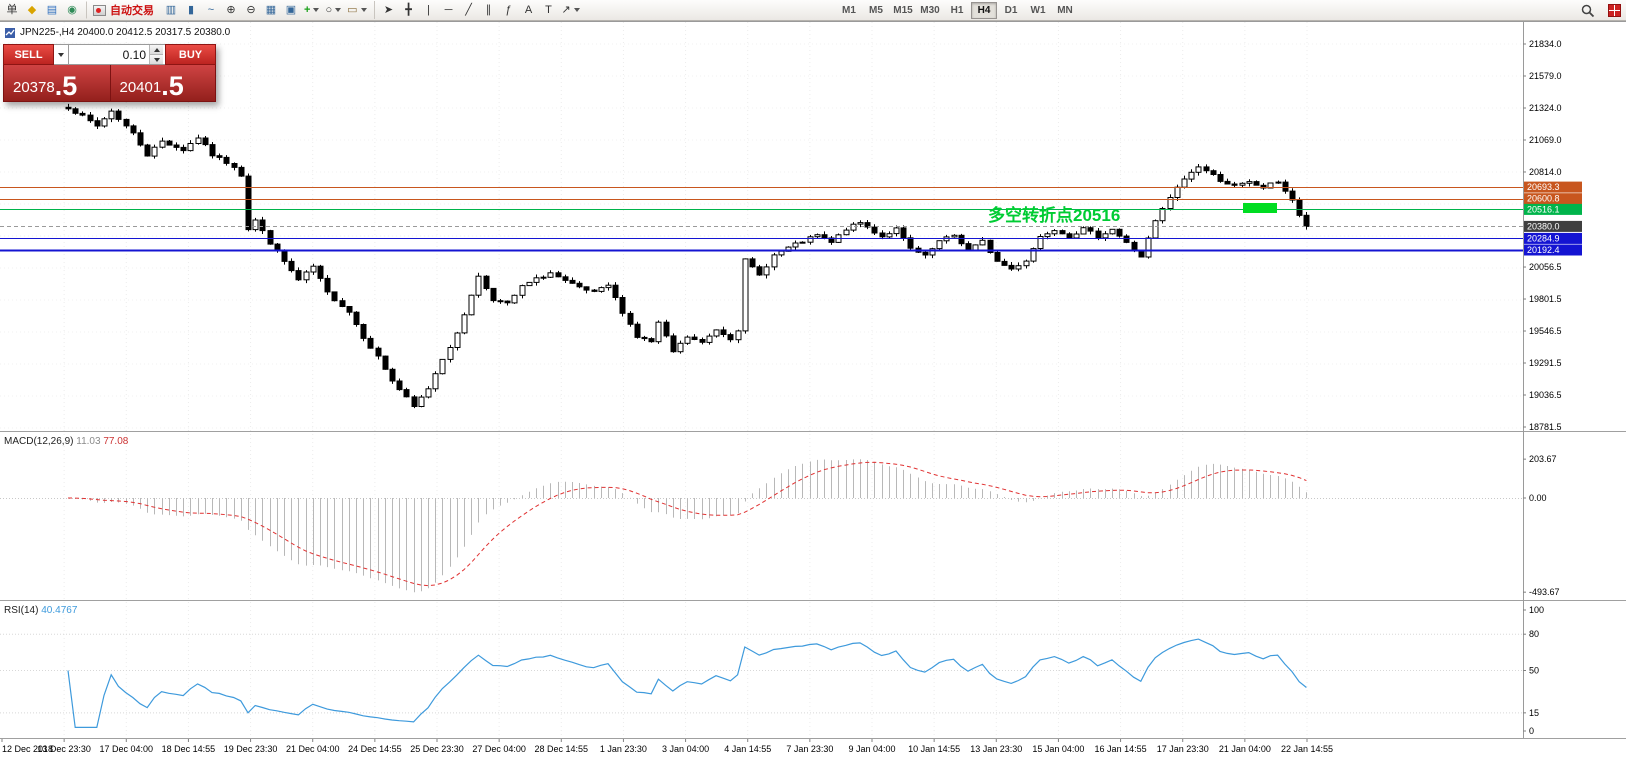 The image size is (1626, 769). What do you see at coordinates (478, 10) in the screenshot?
I see `toolbar-group-drawing-tools: ➤ ╋ | ─ ╱ ∥ ƒ A T ↗` at bounding box center [478, 10].